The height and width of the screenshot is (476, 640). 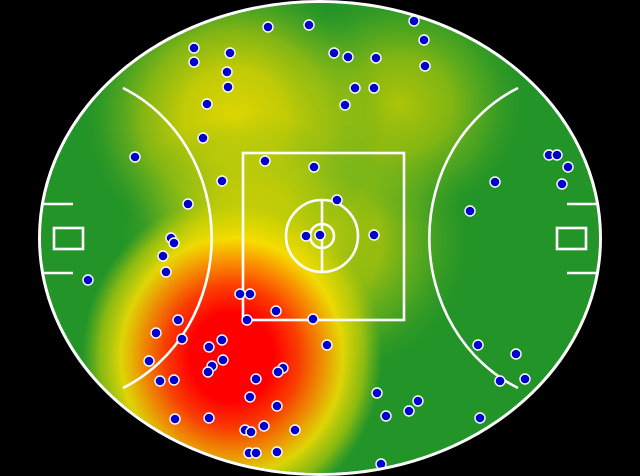 I want to click on right-goal-square, so click(x=571, y=238).